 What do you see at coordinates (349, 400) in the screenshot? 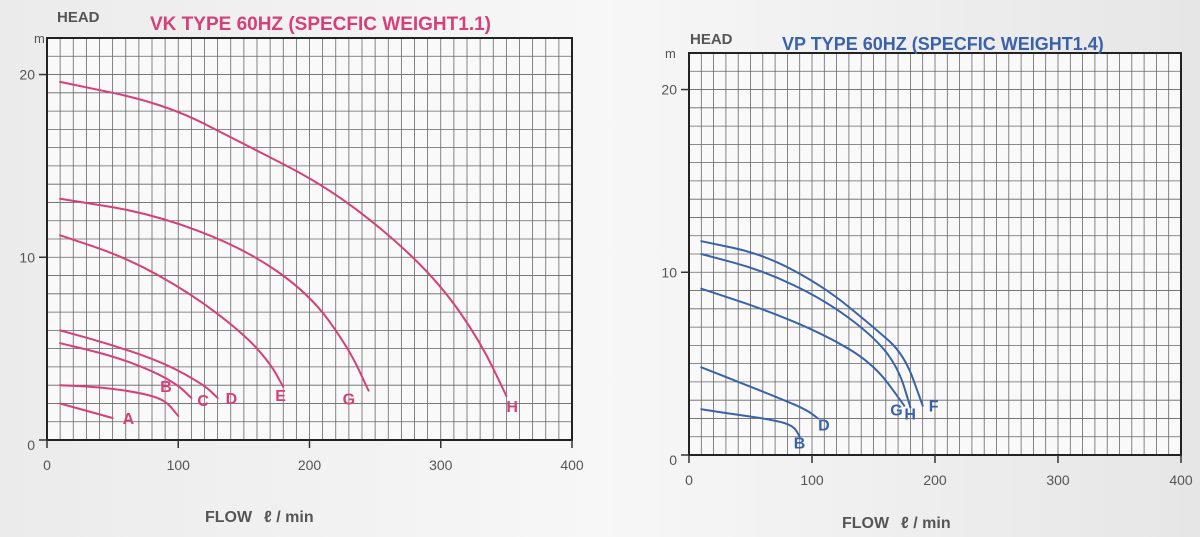
I see `vk-curve-label-g: G` at bounding box center [349, 400].